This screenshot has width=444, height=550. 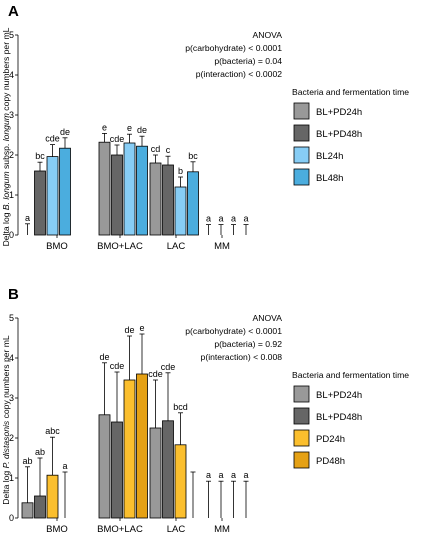 What do you see at coordinates (13, 294) in the screenshot?
I see `panel-label: B` at bounding box center [13, 294].